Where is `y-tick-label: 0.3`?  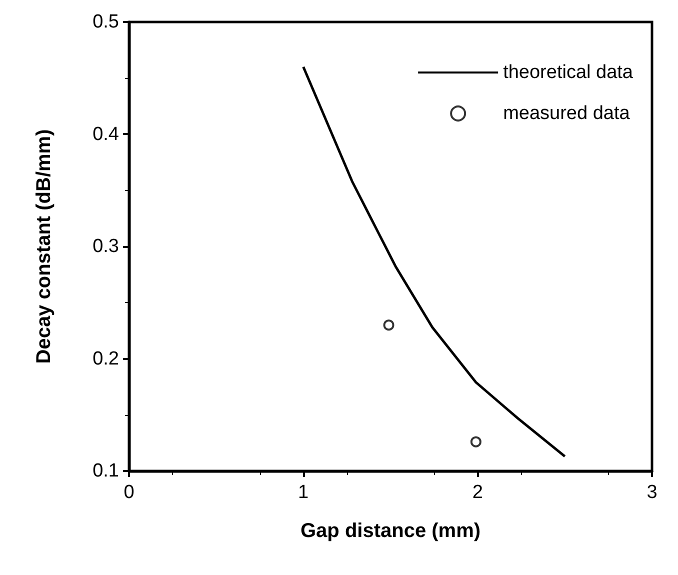
y-tick-label: 0.3 is located at coordinates (105, 246).